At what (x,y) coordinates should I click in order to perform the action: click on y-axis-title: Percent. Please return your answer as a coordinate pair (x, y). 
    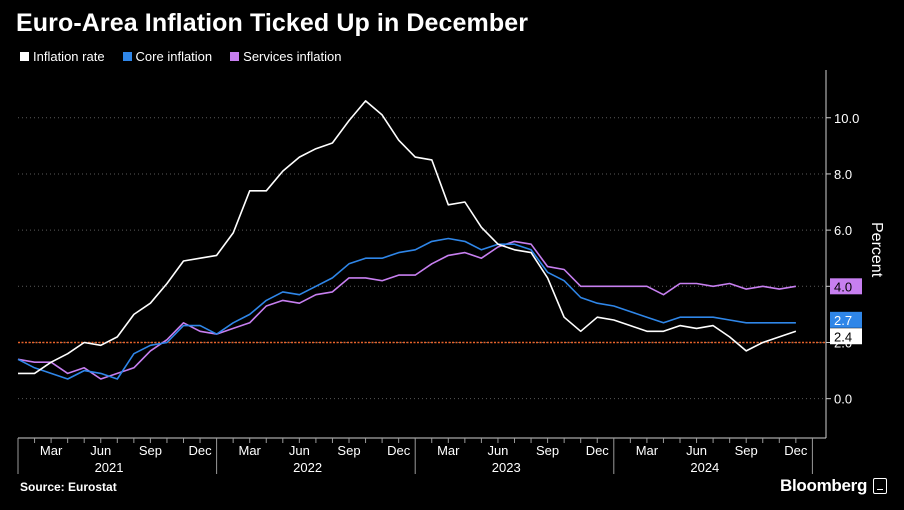
    Looking at the image, I should click on (876, 250).